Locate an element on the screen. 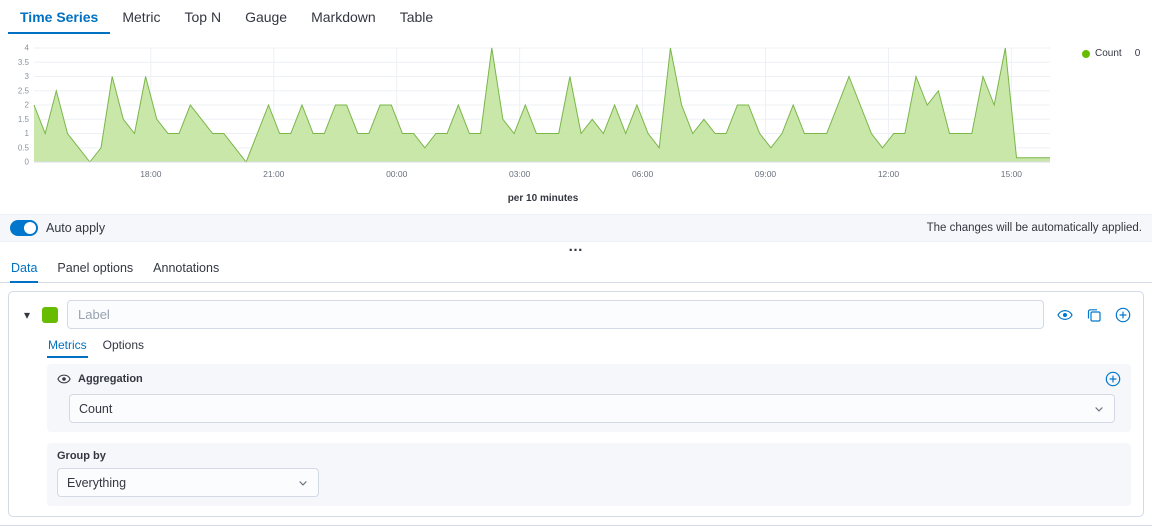 The height and width of the screenshot is (526, 1152). svg-text: 4 is located at coordinates (27, 48).